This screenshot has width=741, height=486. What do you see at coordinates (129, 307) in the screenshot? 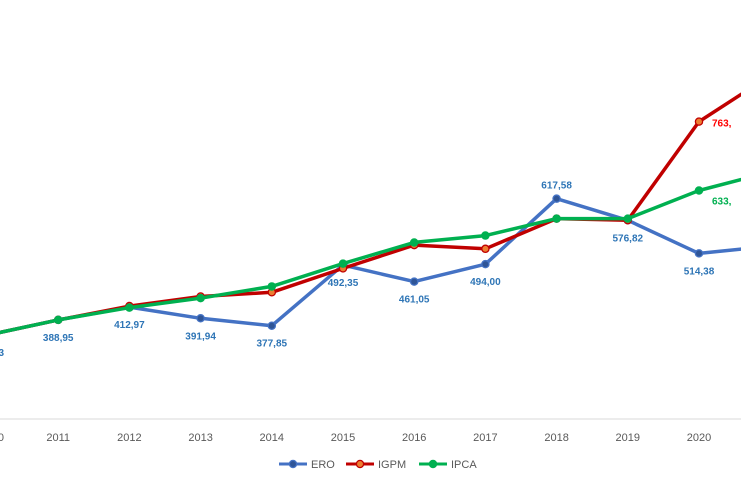
I see `point-ipca-2012` at bounding box center [129, 307].